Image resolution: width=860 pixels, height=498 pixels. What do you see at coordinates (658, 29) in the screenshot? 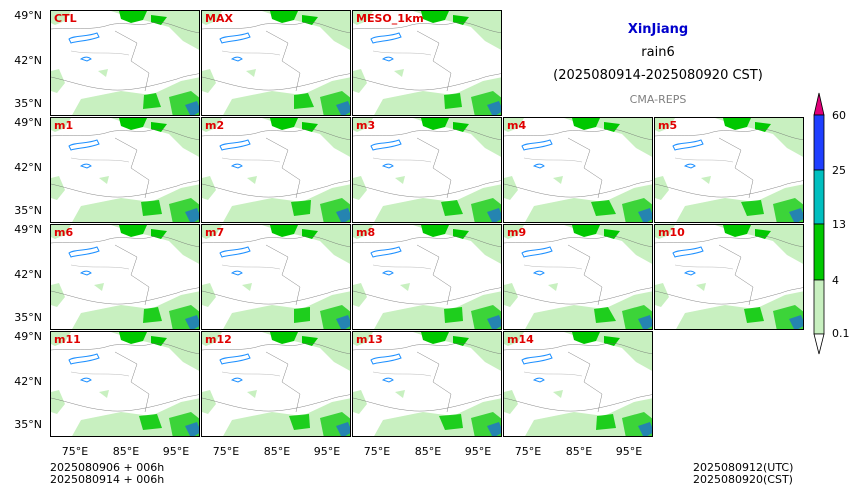
I see `region-title: XinJiang` at bounding box center [658, 29].